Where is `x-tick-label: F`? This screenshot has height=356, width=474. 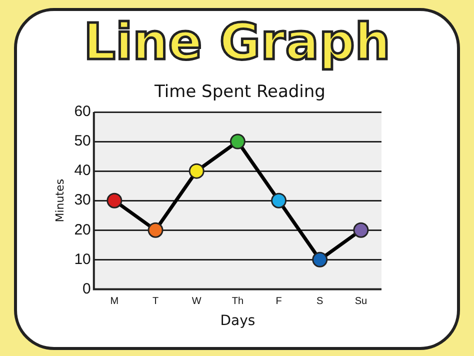
x-tick-label: F is located at coordinates (279, 301).